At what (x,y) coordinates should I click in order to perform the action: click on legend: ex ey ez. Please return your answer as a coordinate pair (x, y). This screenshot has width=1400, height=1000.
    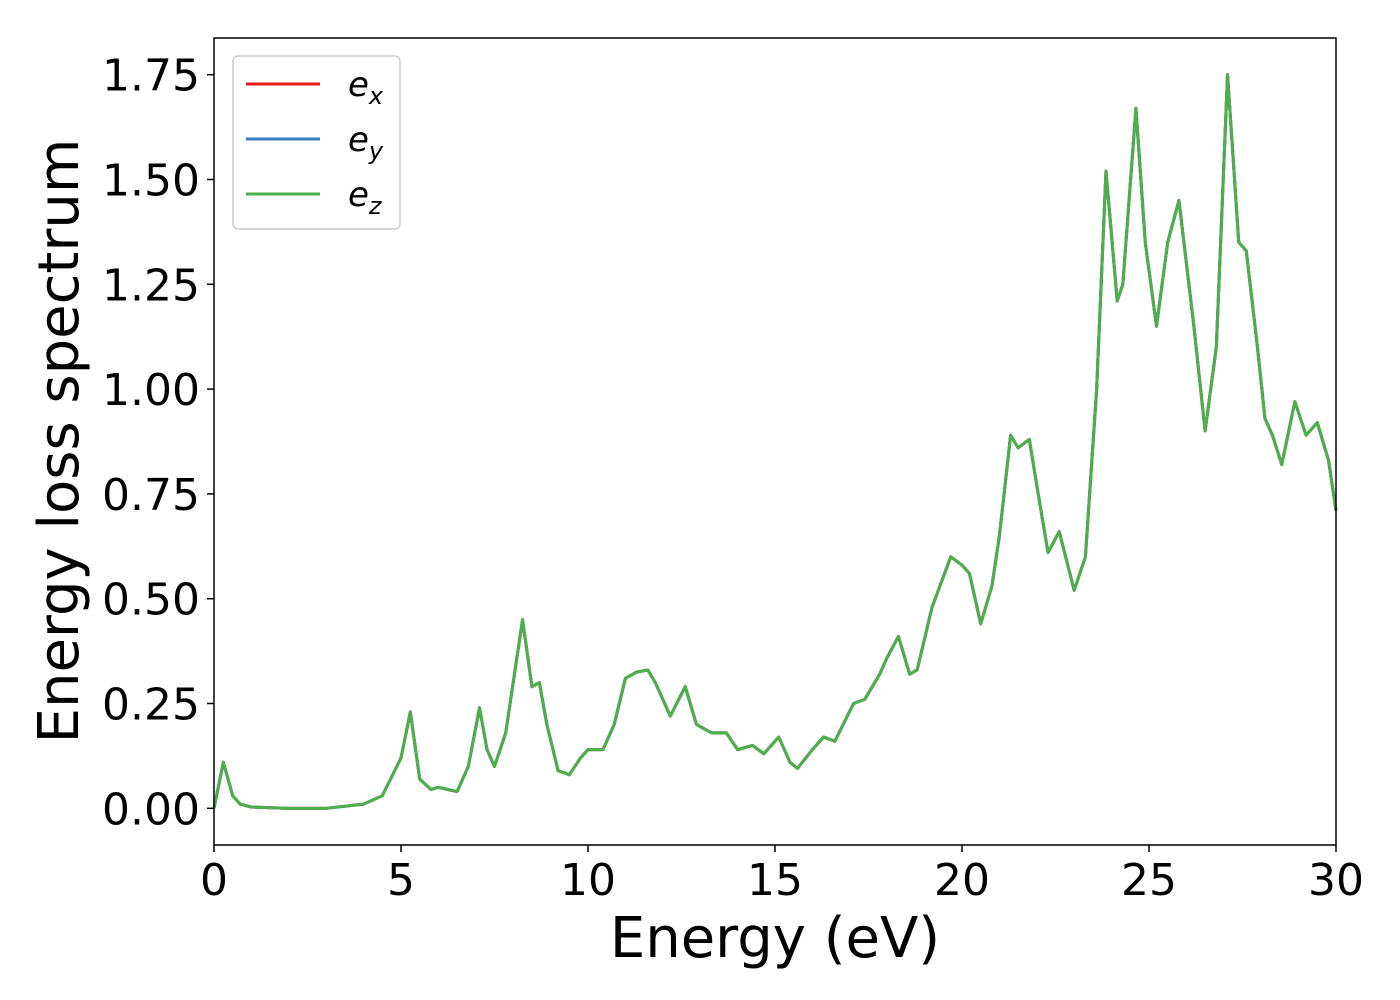
    Looking at the image, I should click on (316, 142).